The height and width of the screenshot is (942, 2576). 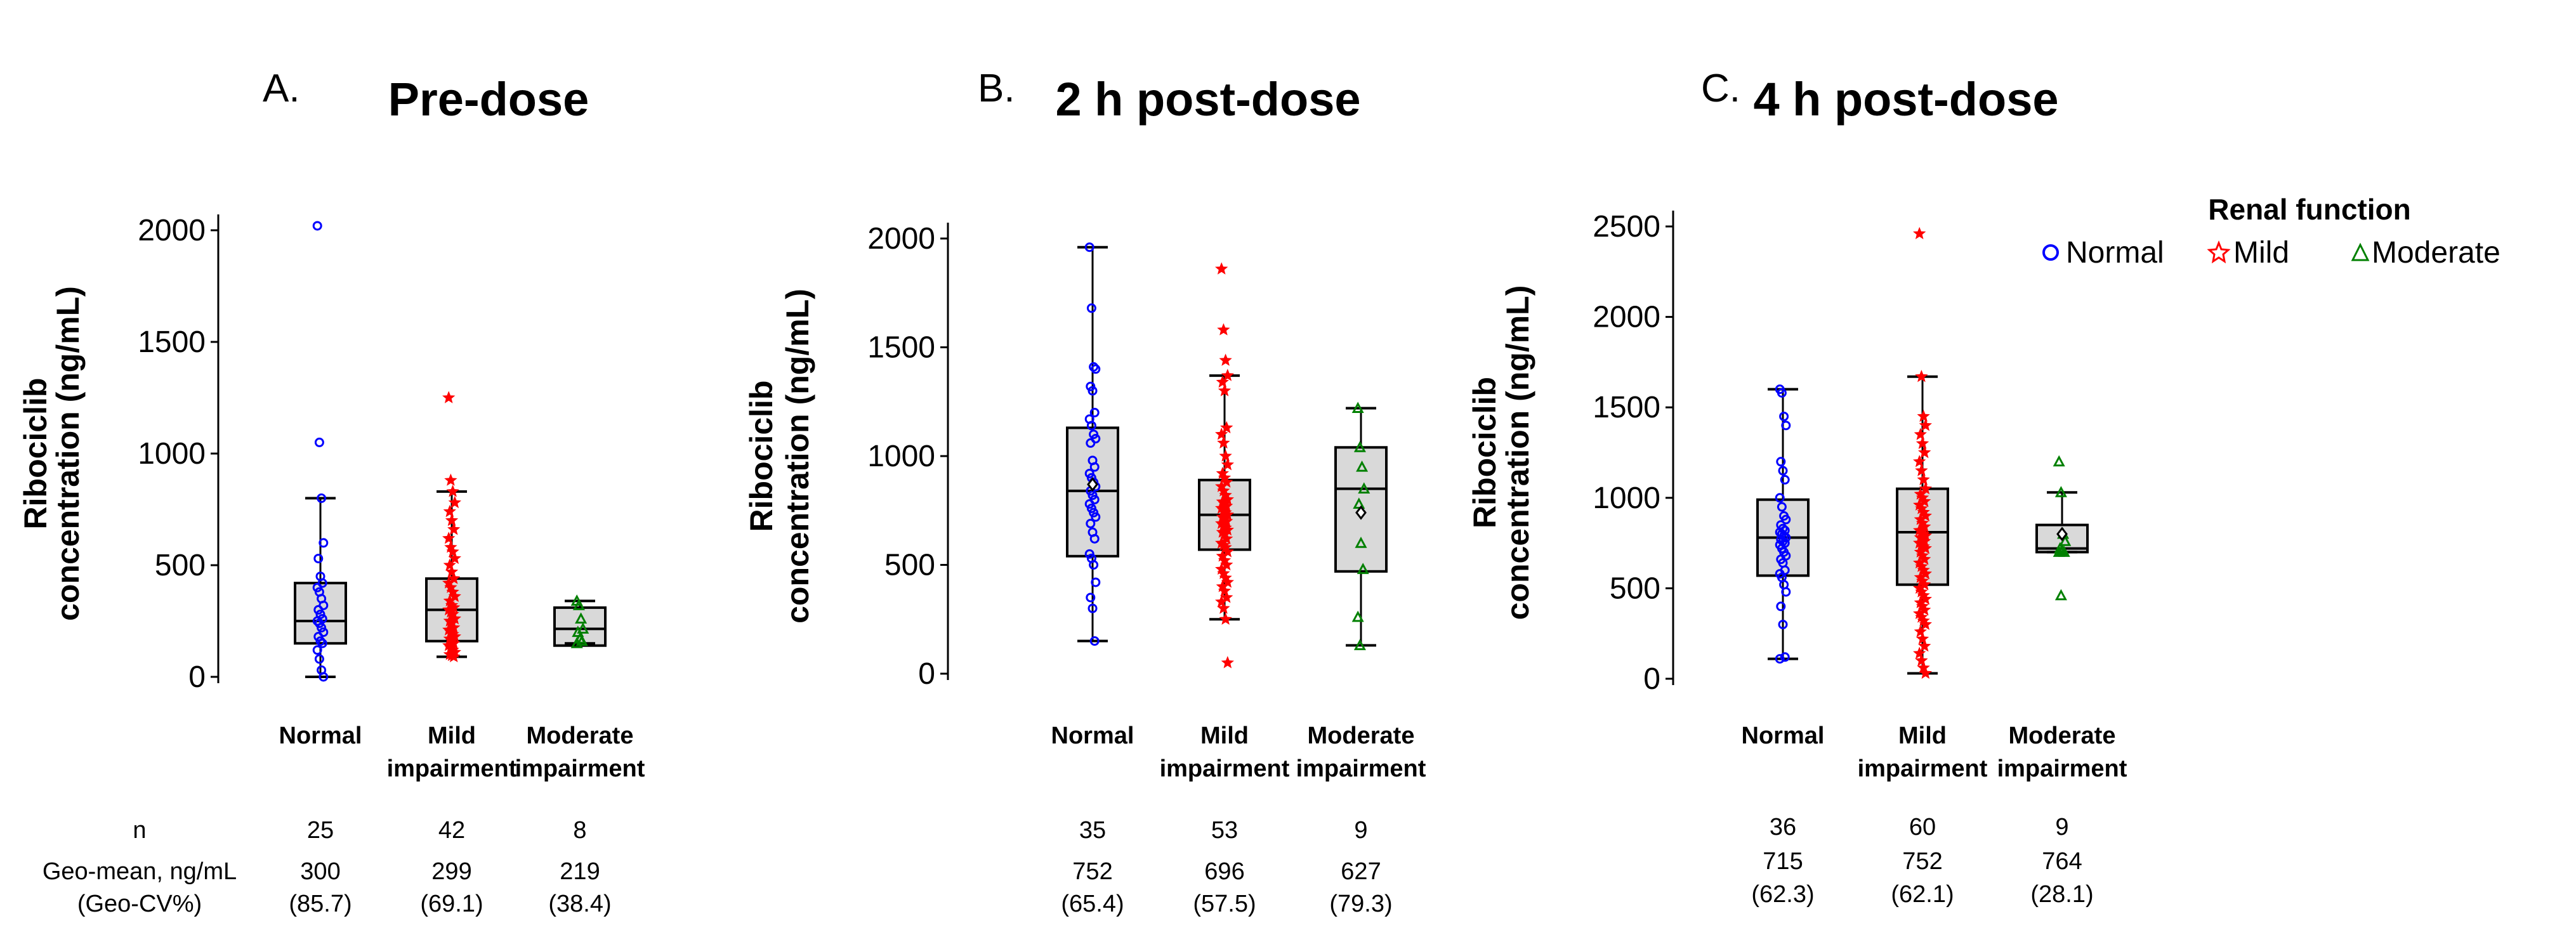 What do you see at coordinates (901, 348) in the screenshot?
I see `y-tick-label: 1500` at bounding box center [901, 348].